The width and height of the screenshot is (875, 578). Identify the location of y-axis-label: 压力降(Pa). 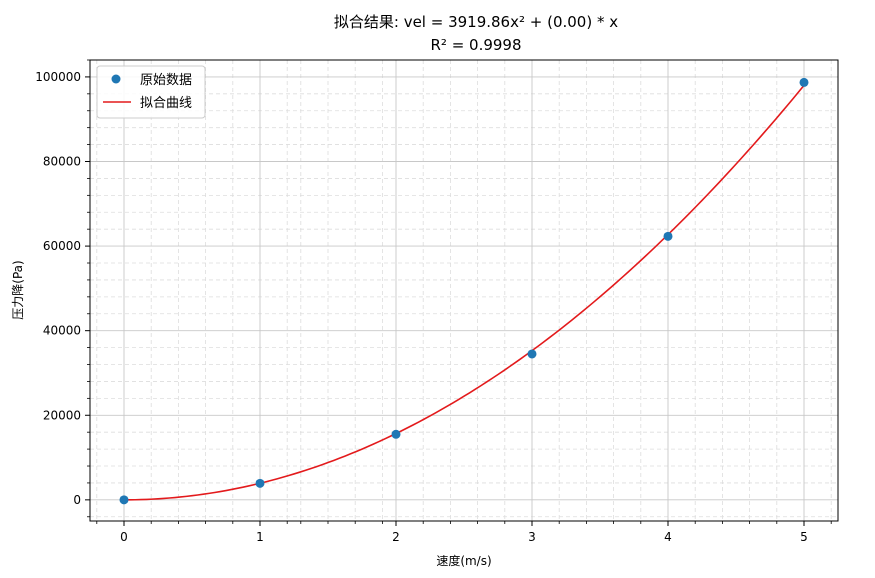
(18, 289).